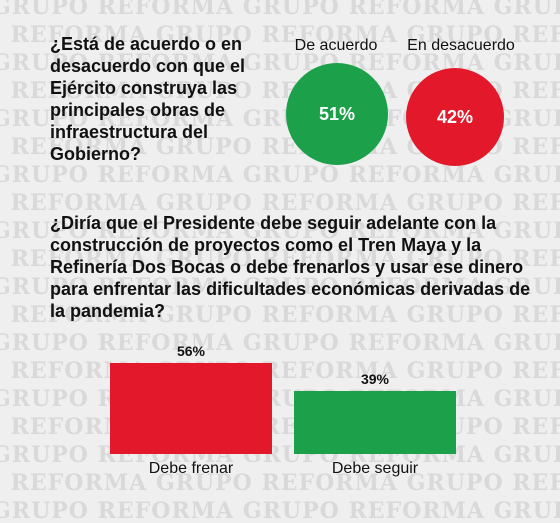 This screenshot has height=523, width=560. Describe the element at coordinates (336, 45) in the screenshot. I see `q1-option-label-de-acuerdo: De acuerdo` at that location.